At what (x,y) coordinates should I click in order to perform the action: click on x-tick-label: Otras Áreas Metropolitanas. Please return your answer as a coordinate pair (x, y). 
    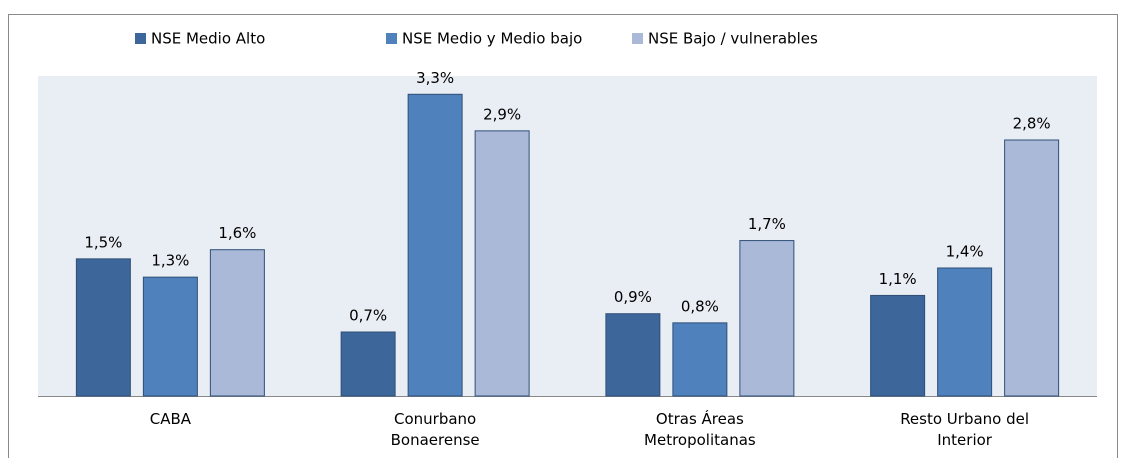
    Looking at the image, I should click on (700, 429).